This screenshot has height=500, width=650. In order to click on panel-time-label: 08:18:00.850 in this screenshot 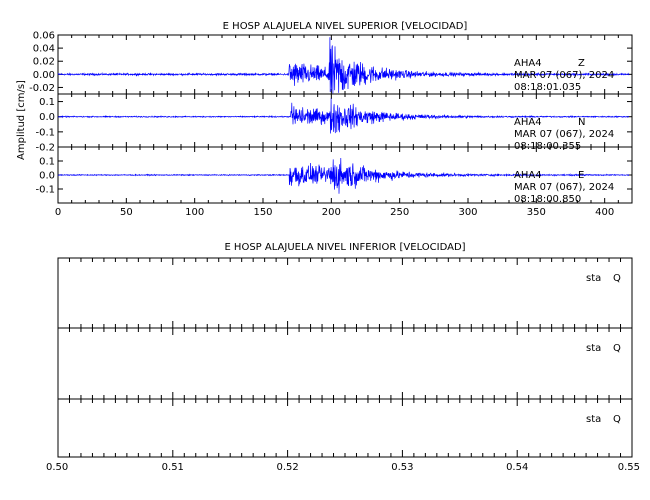, I will do `click(547, 199)`.